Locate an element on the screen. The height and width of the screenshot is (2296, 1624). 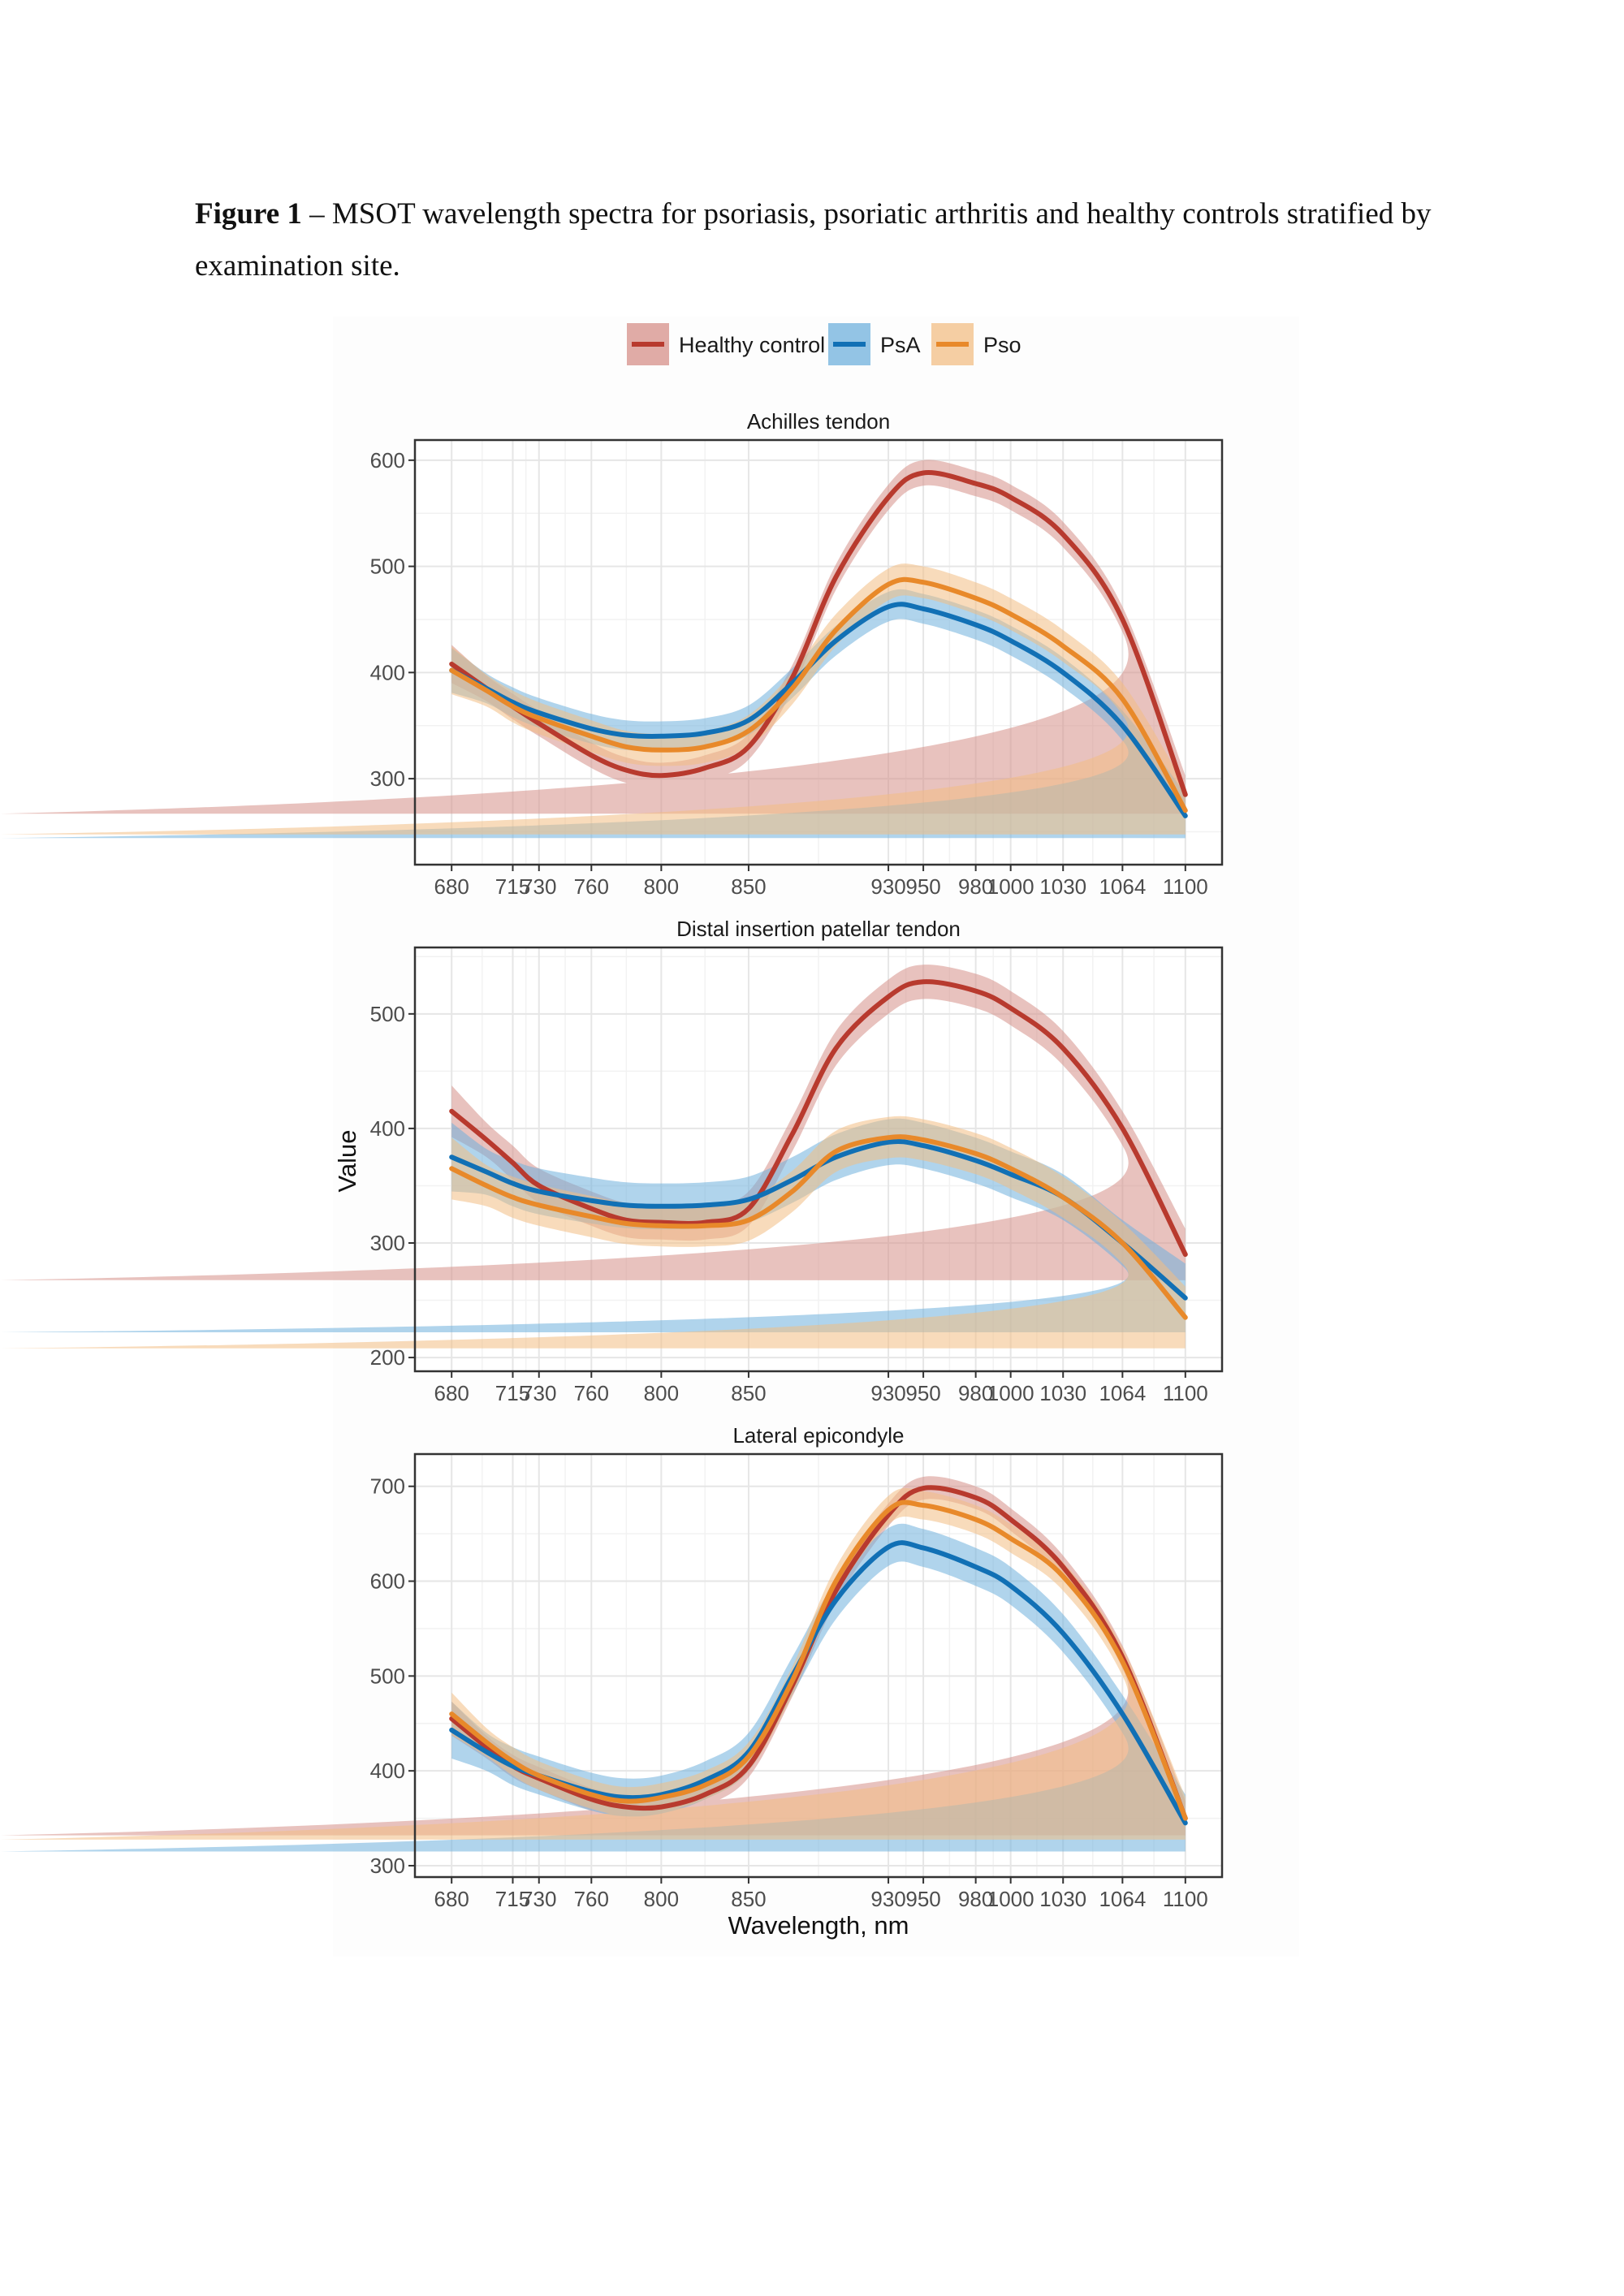
y-tick-label: 200 is located at coordinates (388, 1357).